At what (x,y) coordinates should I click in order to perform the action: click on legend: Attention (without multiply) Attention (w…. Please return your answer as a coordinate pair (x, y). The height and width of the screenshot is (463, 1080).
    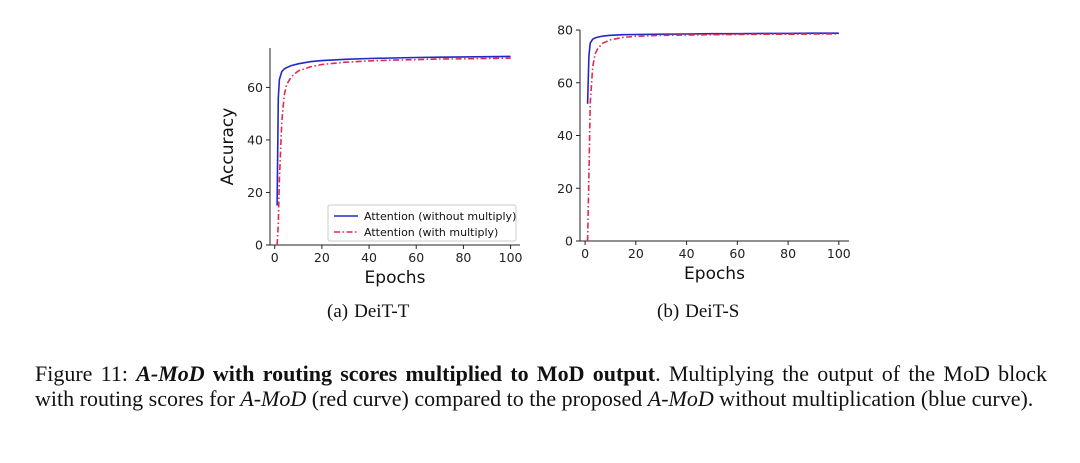
    Looking at the image, I should click on (422, 223).